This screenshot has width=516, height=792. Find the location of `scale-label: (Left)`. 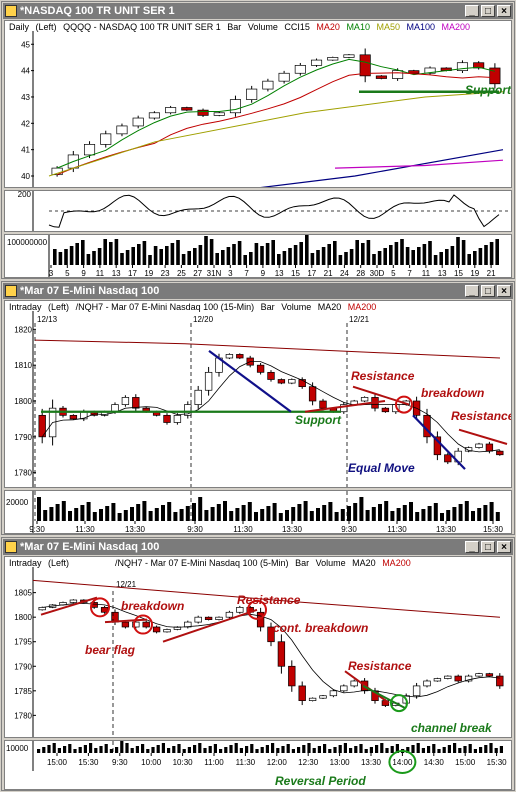

scale-label: (Left) is located at coordinates (46, 27).